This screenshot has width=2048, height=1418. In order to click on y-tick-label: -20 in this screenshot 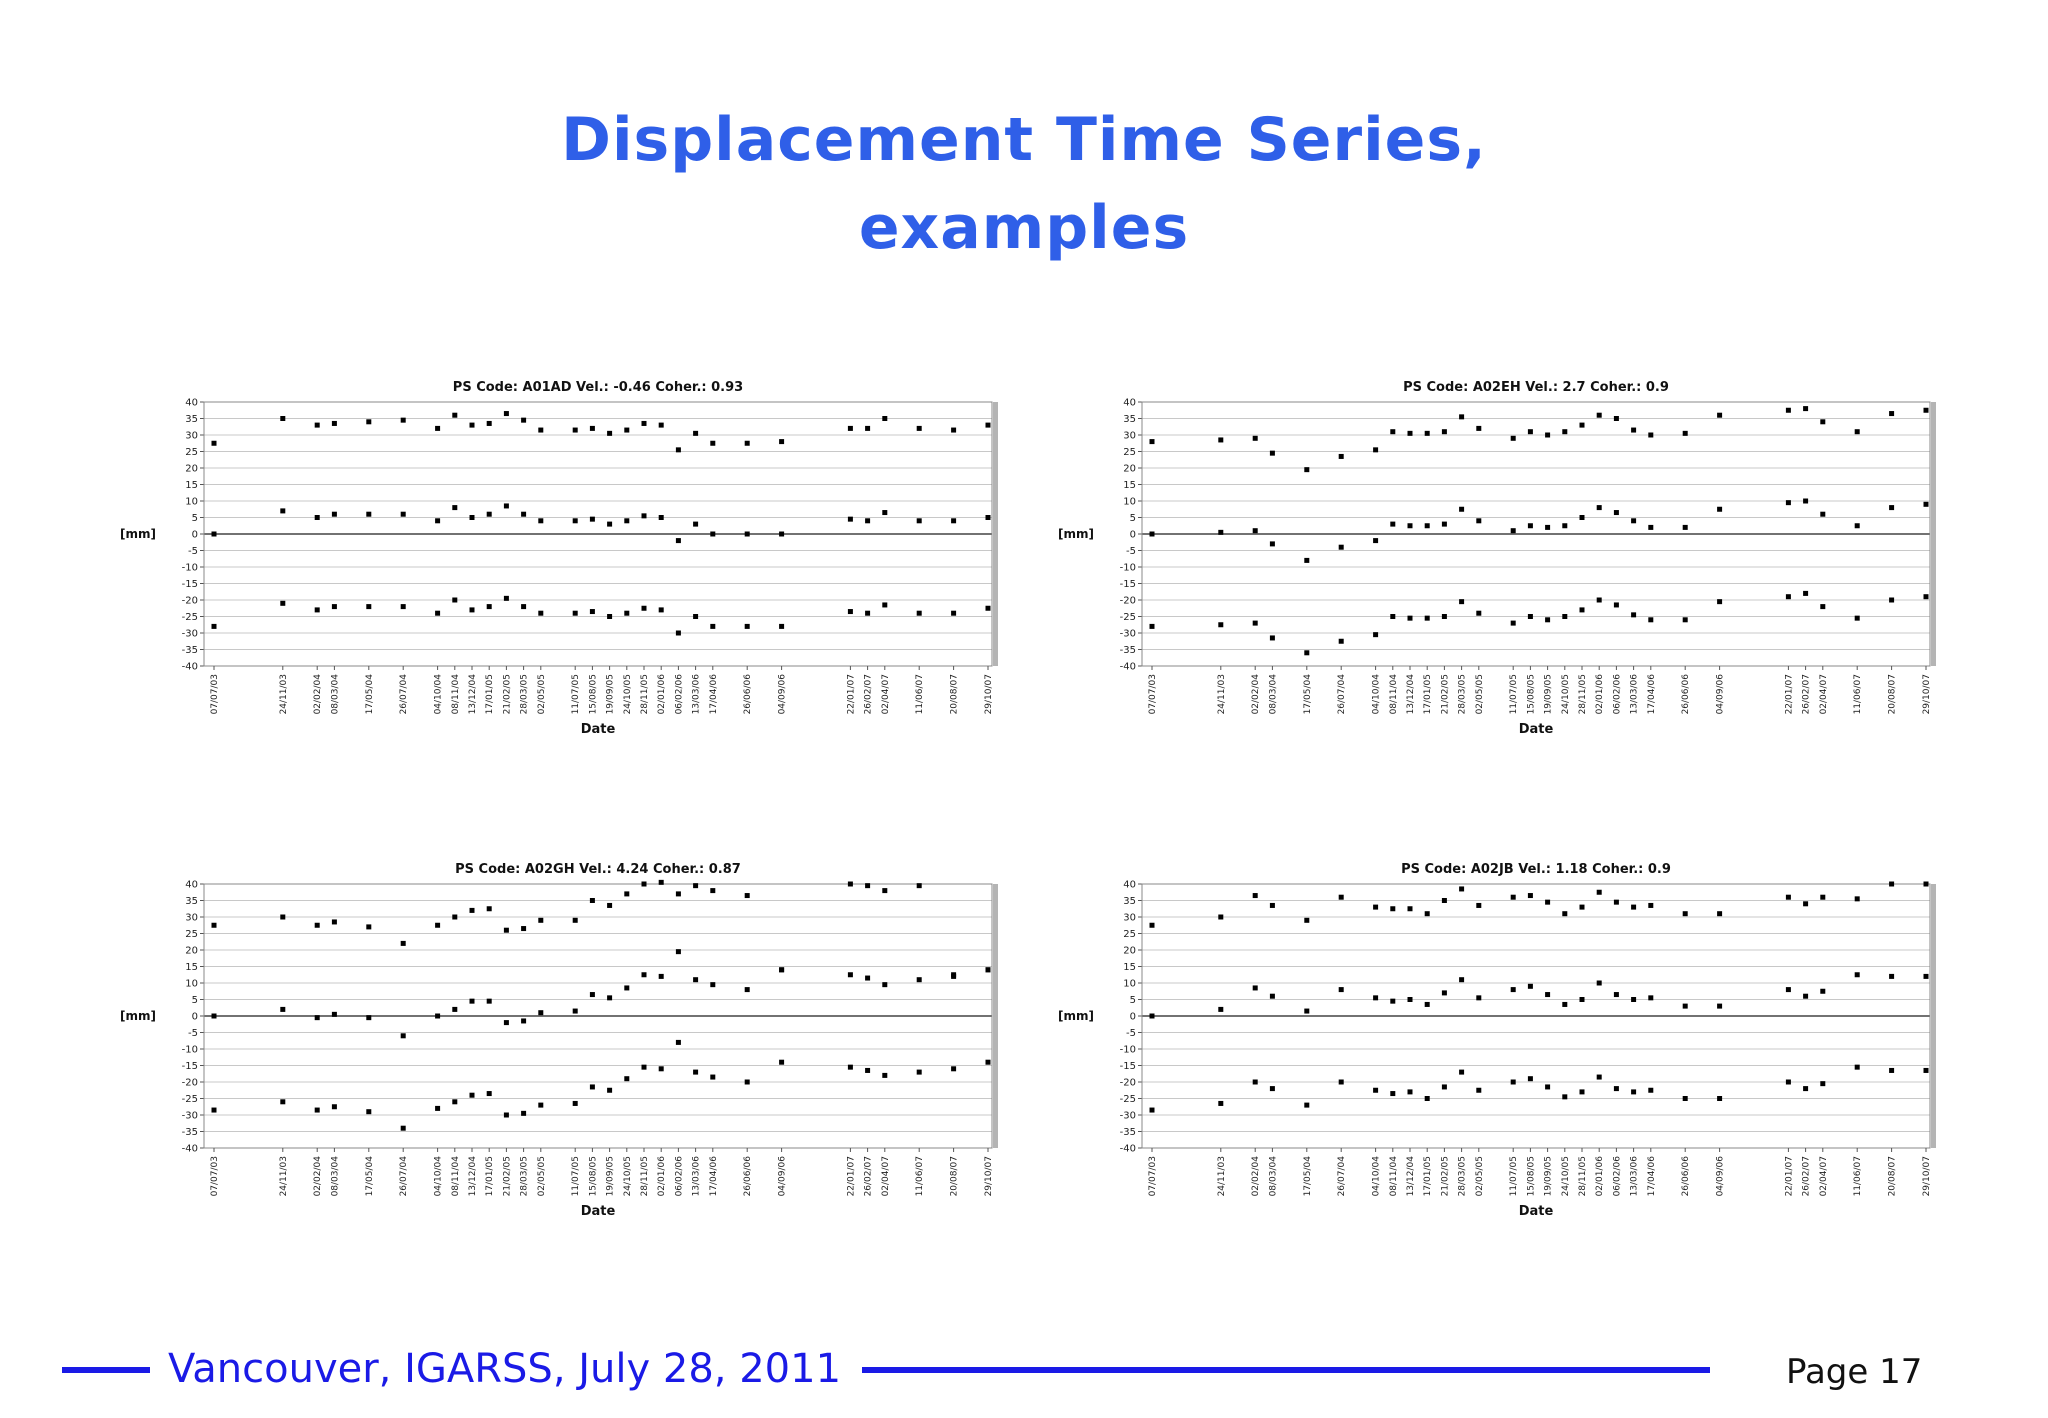, I will do `click(190, 601)`.